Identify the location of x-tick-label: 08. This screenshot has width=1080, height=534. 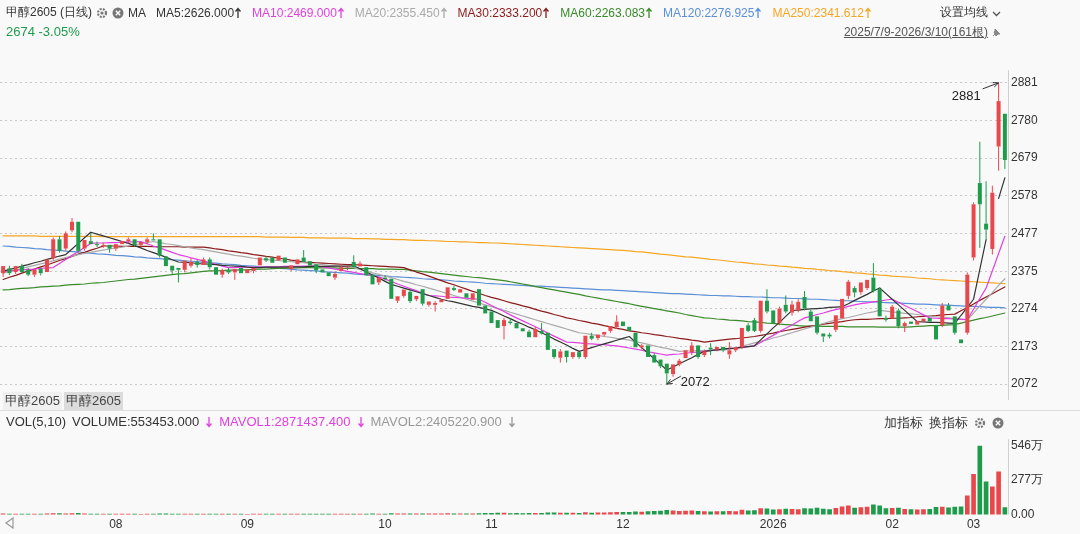
(116, 524).